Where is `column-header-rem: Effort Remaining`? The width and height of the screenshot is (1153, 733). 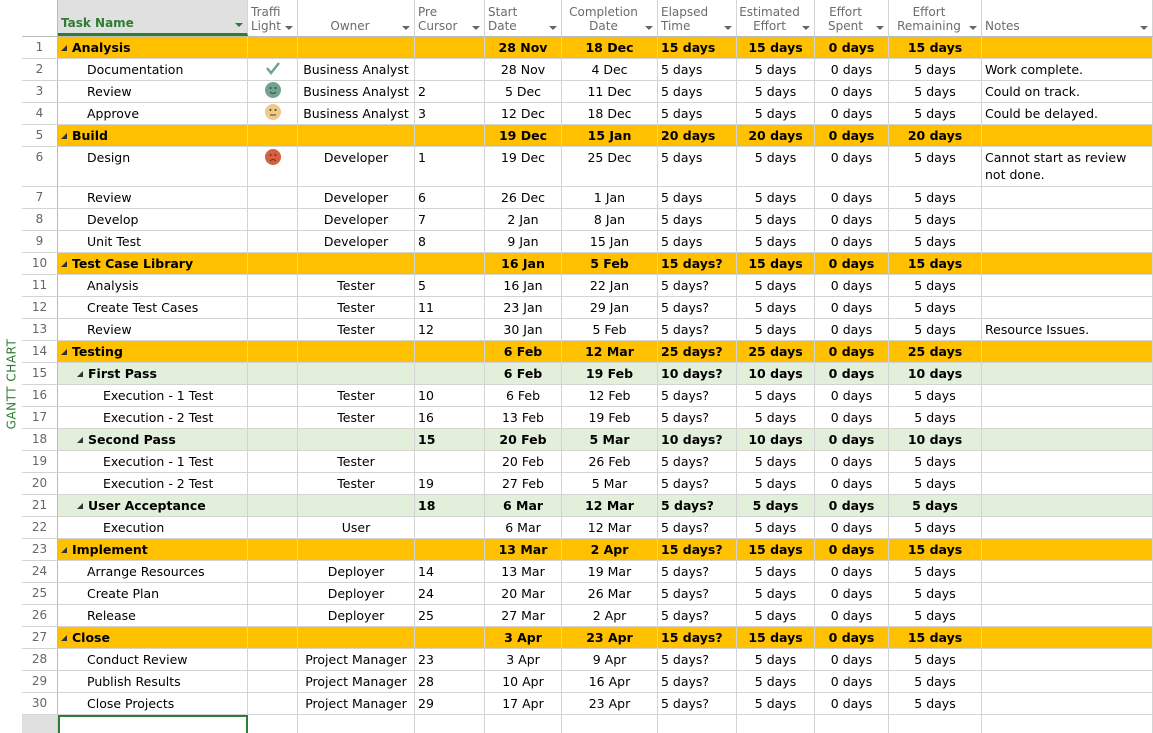 column-header-rem: Effort Remaining is located at coordinates (935, 18).